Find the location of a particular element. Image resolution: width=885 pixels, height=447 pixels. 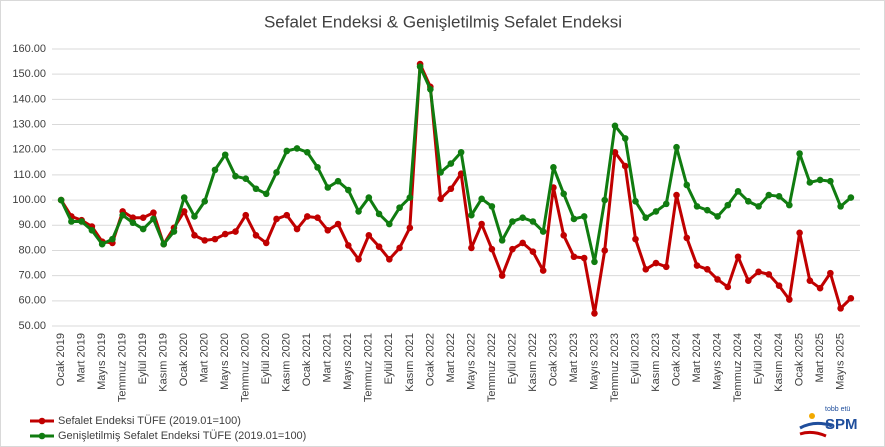

y-tick-label: 60.00 is located at coordinates (32, 301).